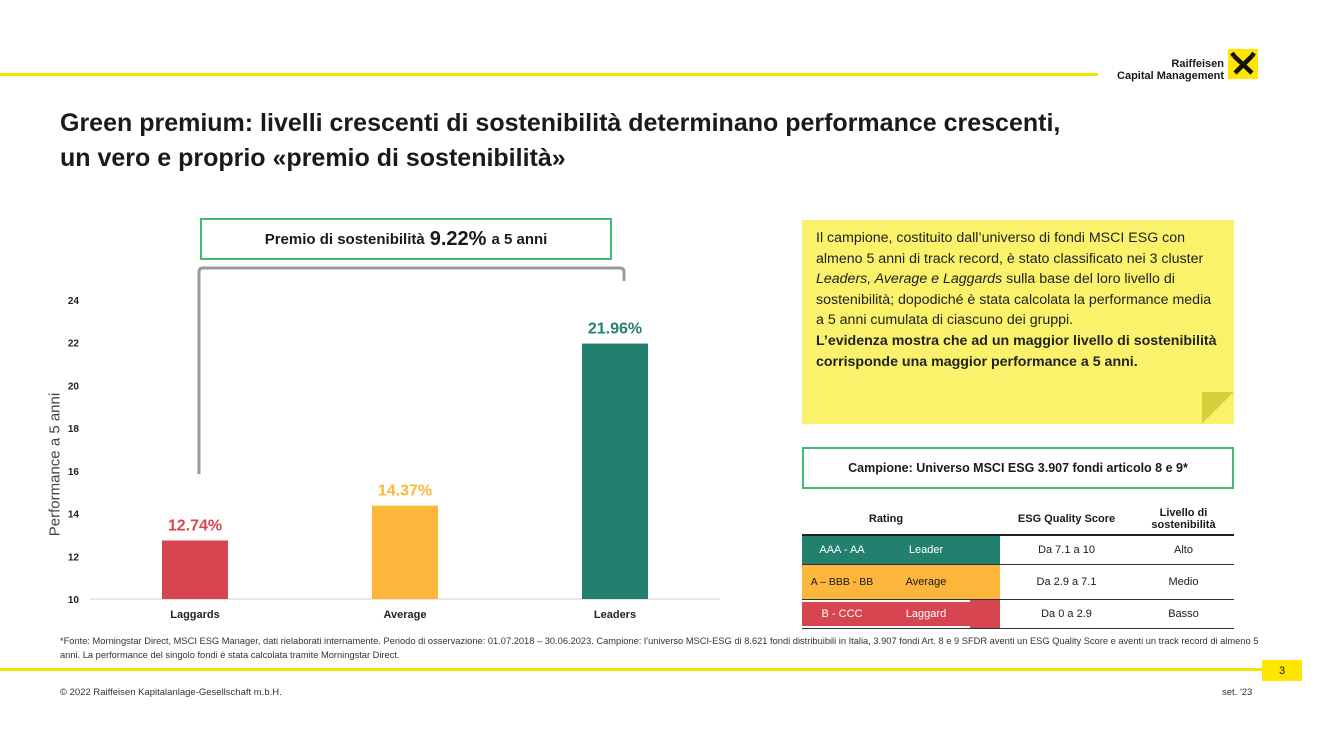 Image resolution: width=1320 pixels, height=745 pixels. What do you see at coordinates (404, 615) in the screenshot?
I see `x-tick-label: Average` at bounding box center [404, 615].